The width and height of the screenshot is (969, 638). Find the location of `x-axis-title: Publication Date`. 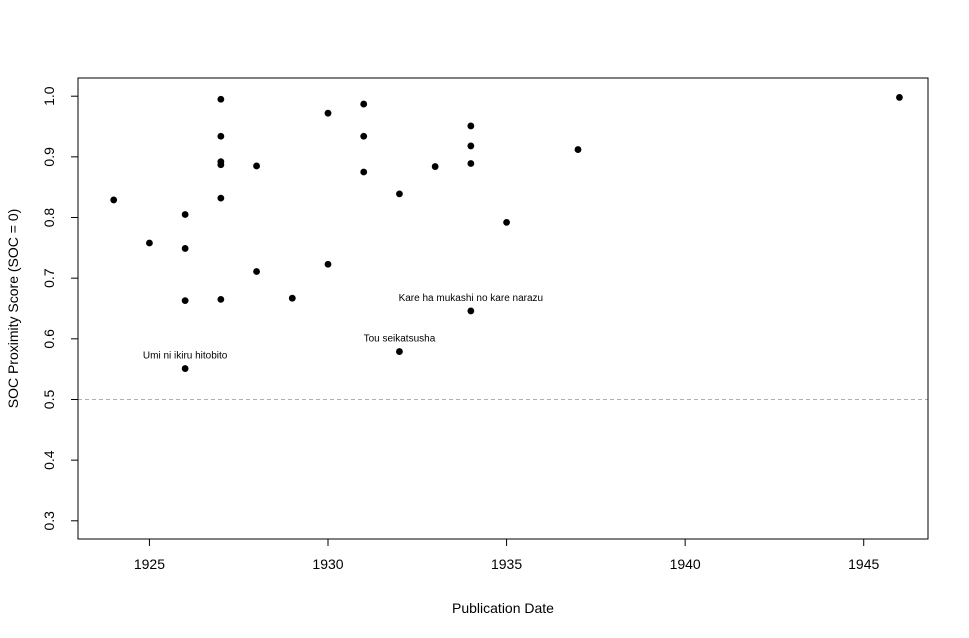

x-axis-title: Publication Date is located at coordinates (503, 608).